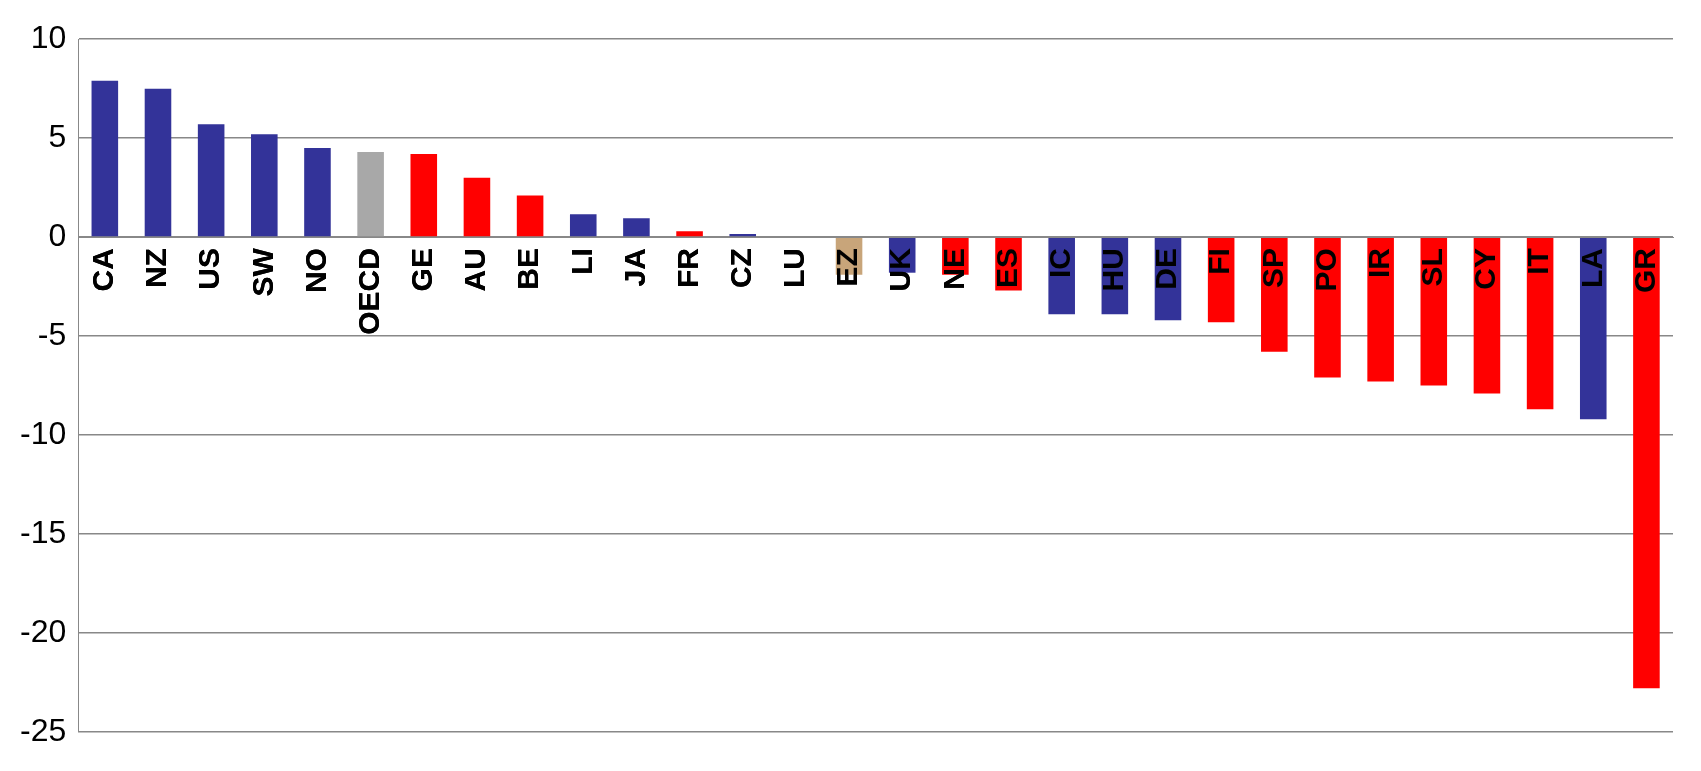  I want to click on x-tick-label: JA, so click(634, 267).